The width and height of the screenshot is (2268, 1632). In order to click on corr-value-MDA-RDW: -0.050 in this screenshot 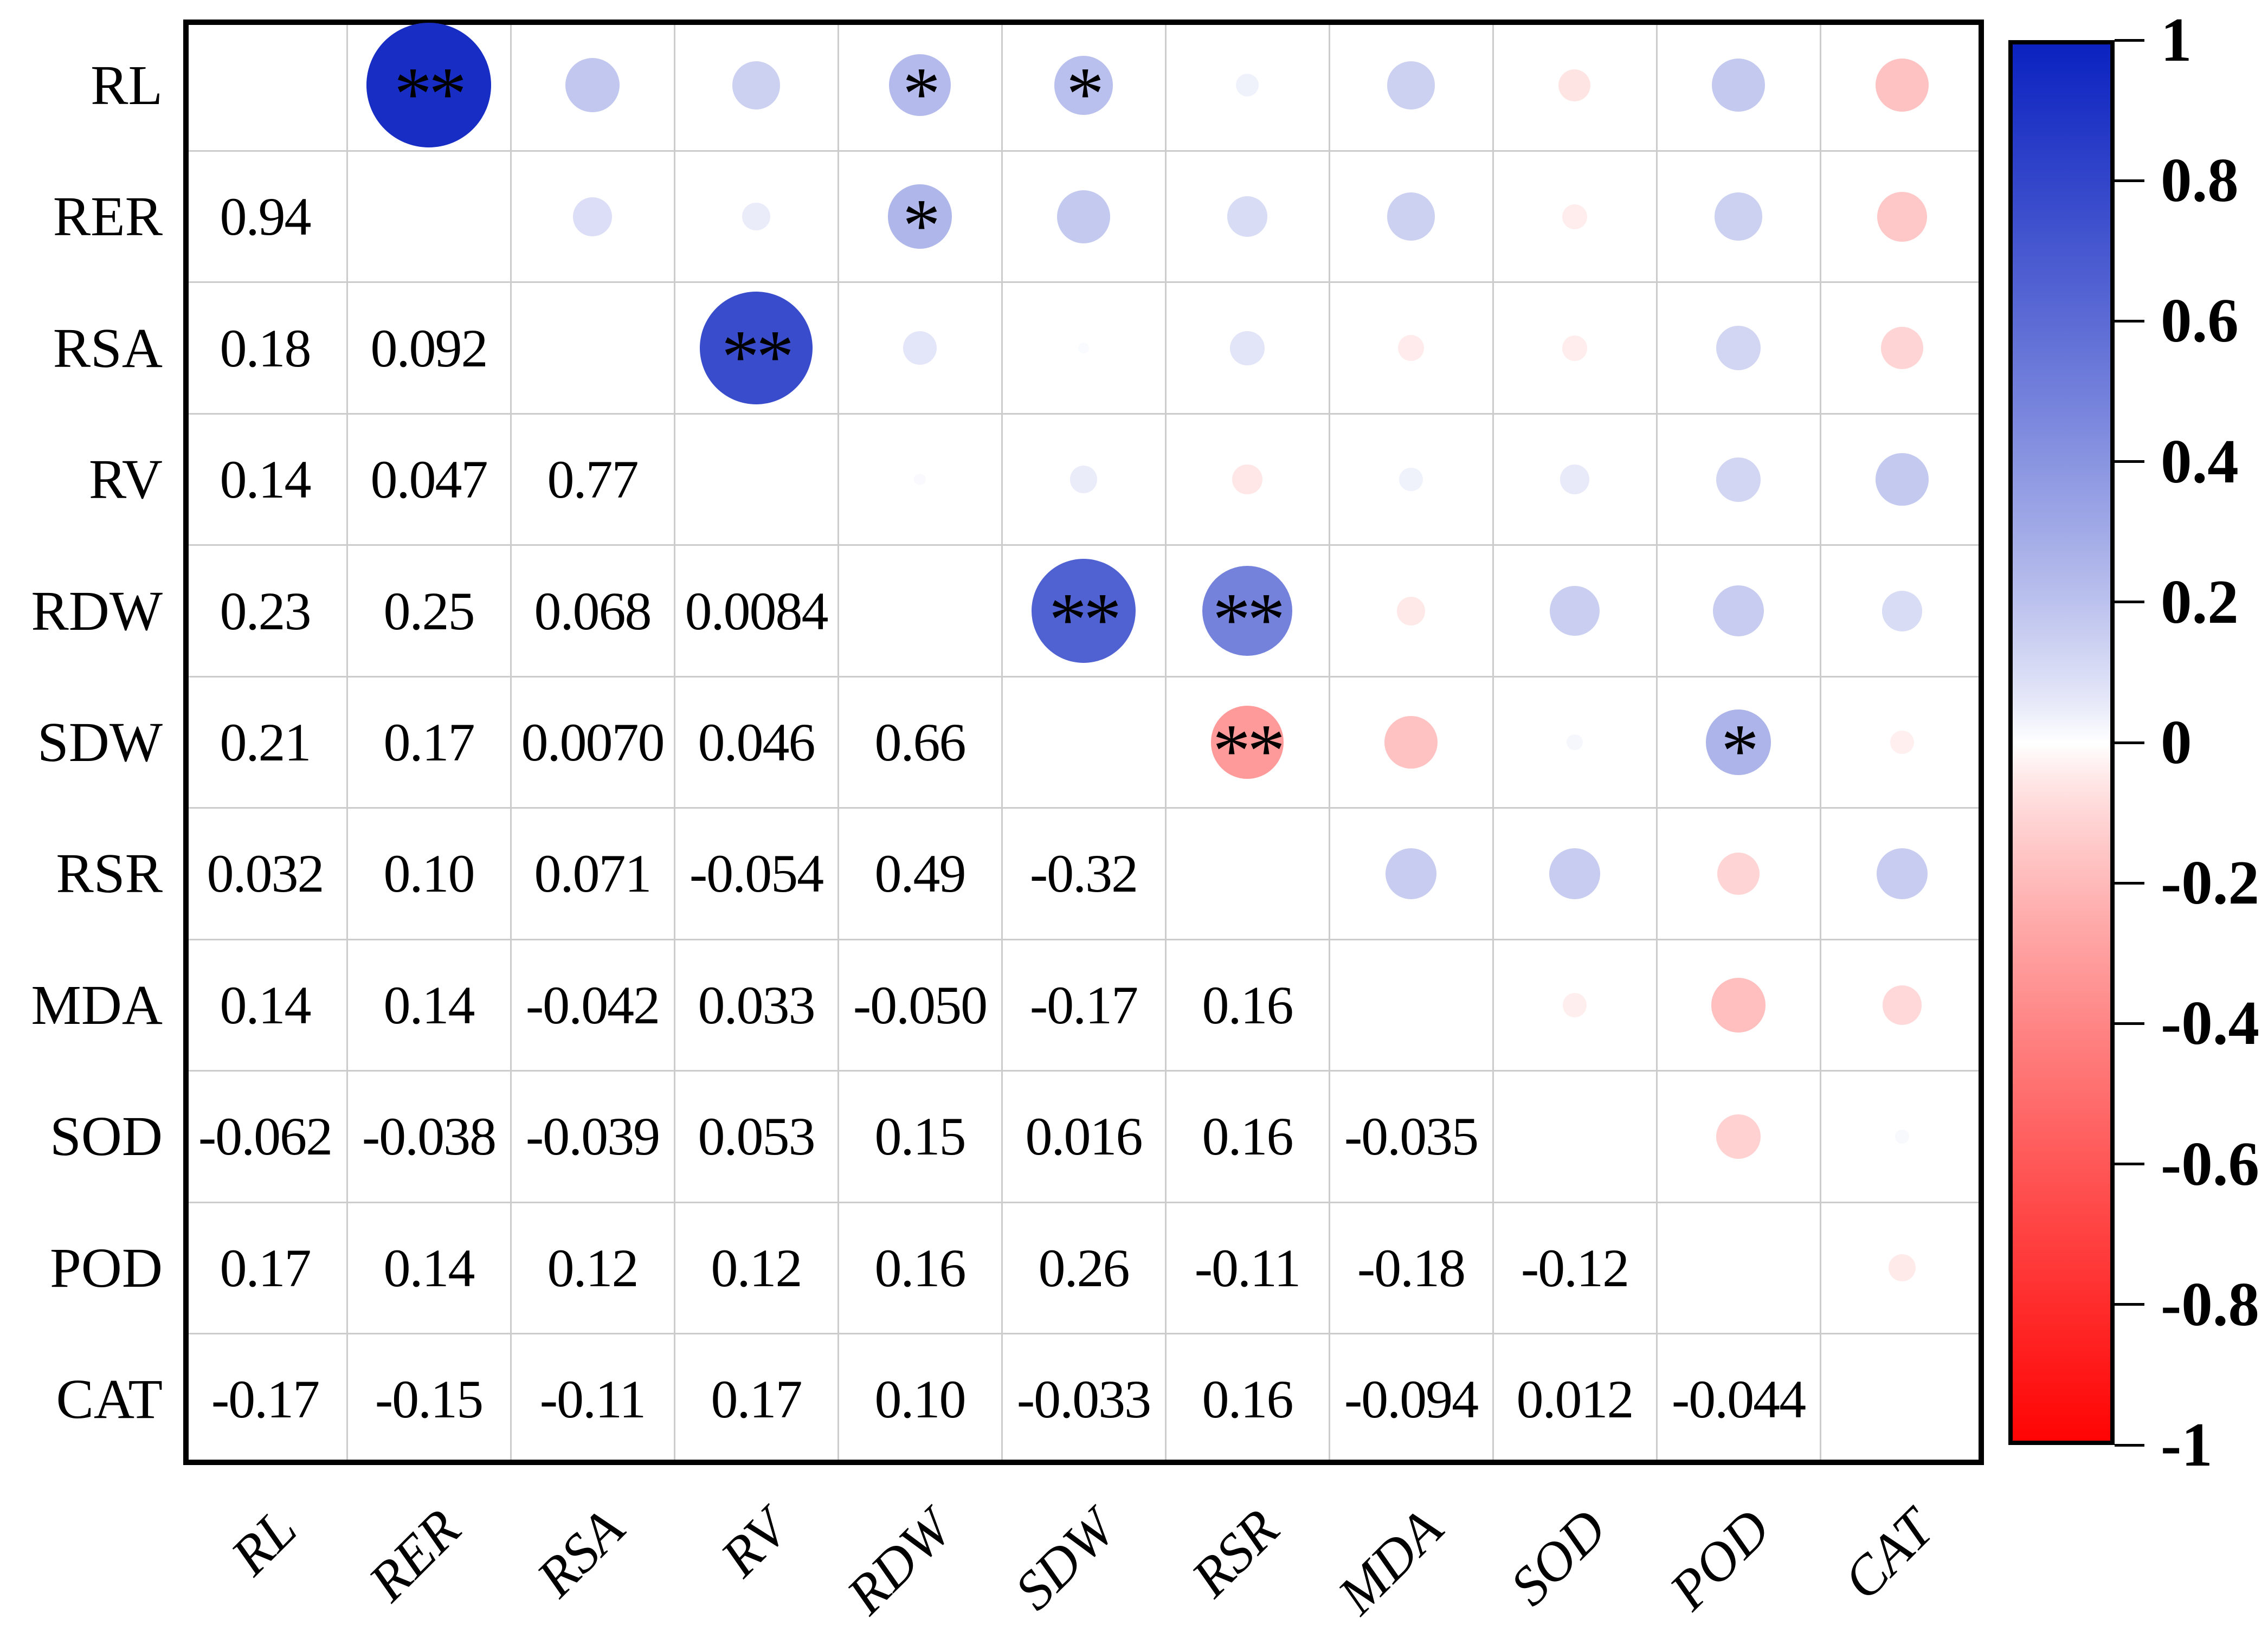, I will do `click(920, 1005)`.